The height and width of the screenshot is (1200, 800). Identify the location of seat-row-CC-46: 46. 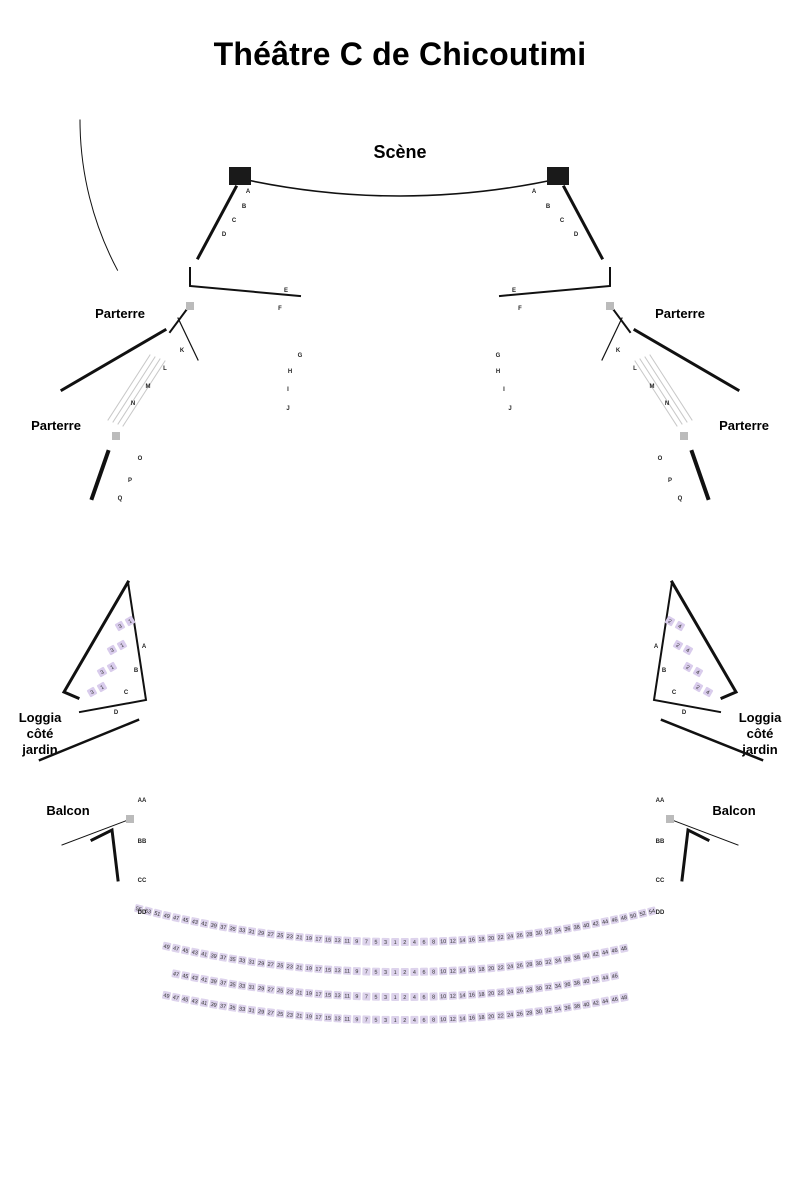
(615, 976).